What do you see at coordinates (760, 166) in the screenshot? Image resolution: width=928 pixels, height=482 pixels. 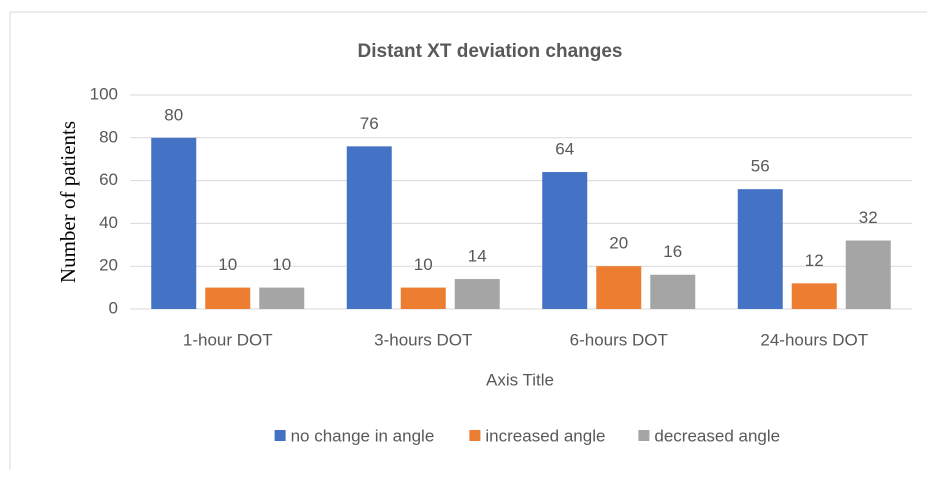 I see `data-label: 56` at bounding box center [760, 166].